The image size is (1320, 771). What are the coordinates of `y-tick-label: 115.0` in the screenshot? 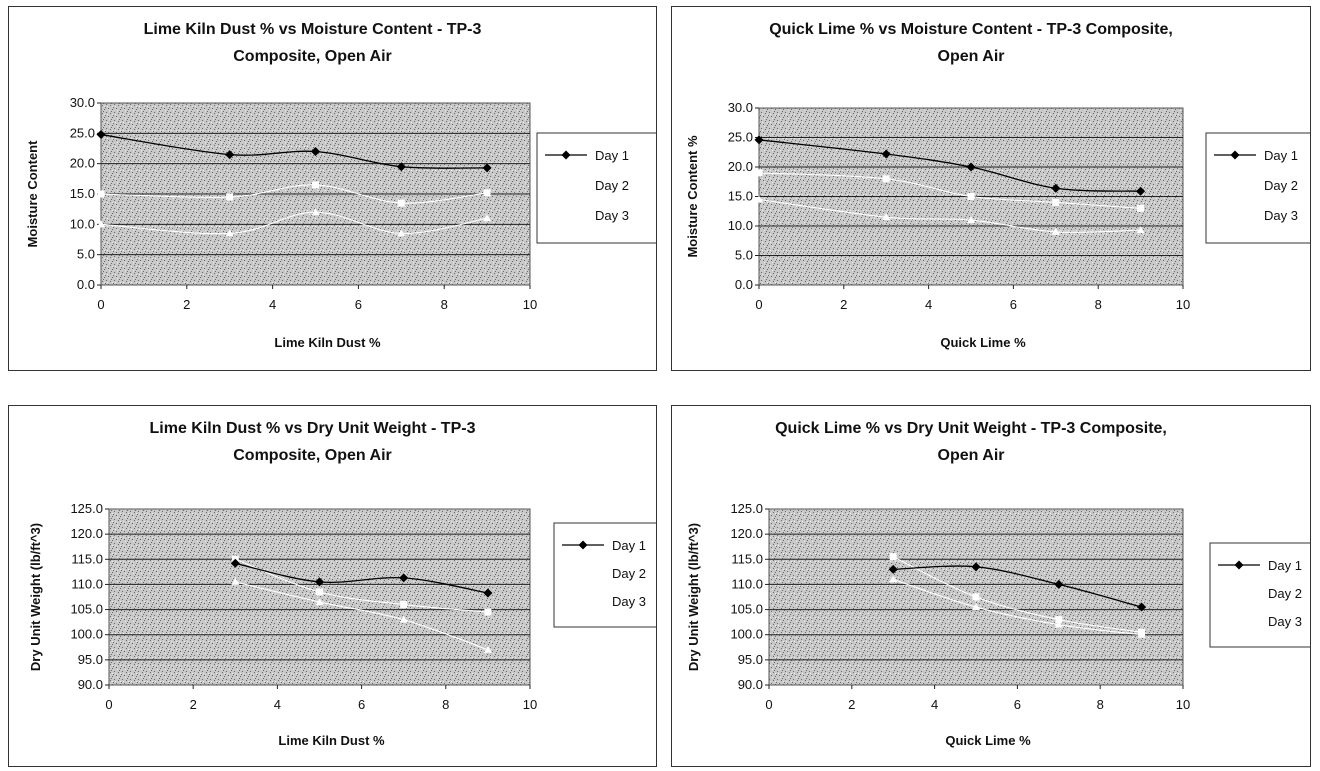 It's located at (747, 558).